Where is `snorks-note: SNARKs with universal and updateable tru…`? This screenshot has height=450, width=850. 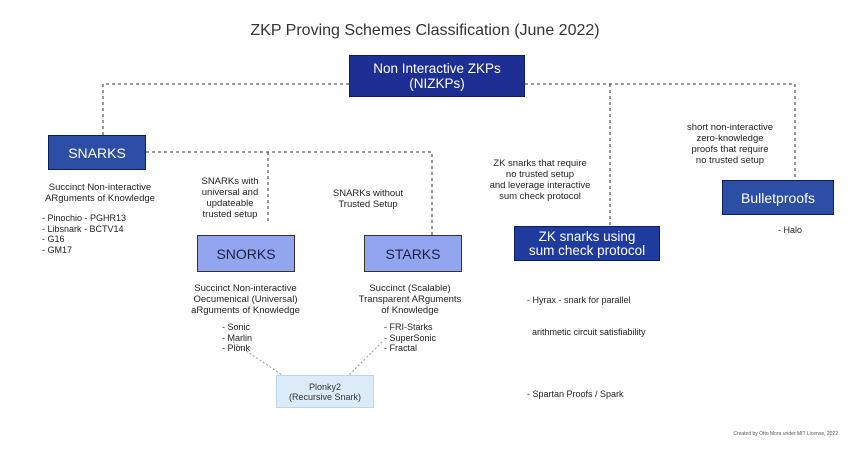 snorks-note: SNARKs with universal and updateable tru… is located at coordinates (230, 198).